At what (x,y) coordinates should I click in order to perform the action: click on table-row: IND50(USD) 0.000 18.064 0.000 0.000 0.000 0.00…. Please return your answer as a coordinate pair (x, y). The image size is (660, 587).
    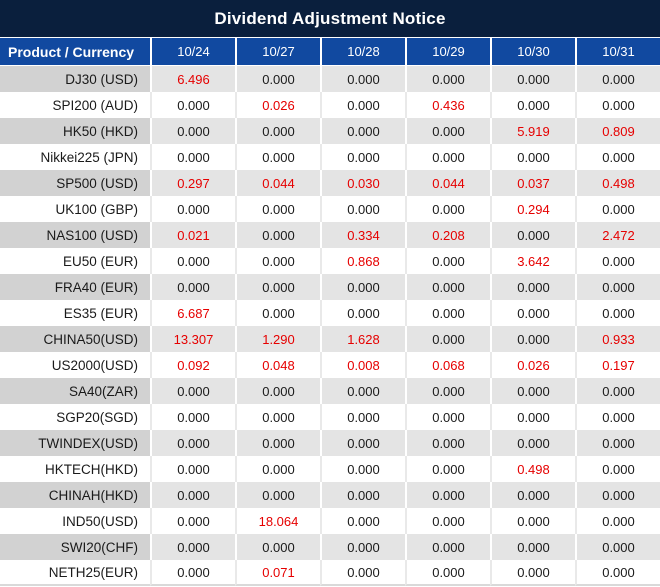
    Looking at the image, I should click on (330, 521).